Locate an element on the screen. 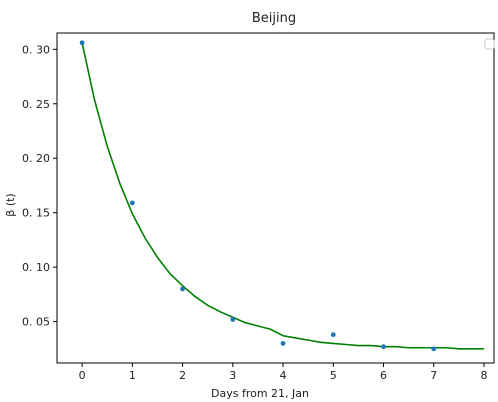 The width and height of the screenshot is (498, 402). y-tick-label: 0. 25 is located at coordinates (36, 104).